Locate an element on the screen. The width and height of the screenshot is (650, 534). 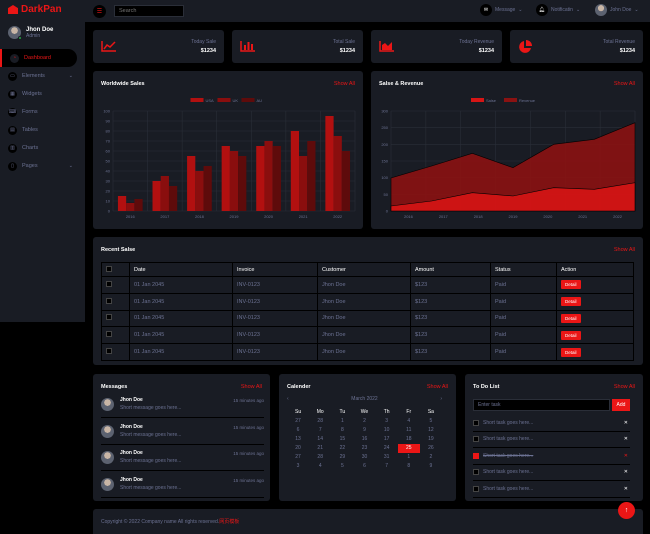
sidebar-item-charts: ▥ Charts is located at coordinates (42, 148).